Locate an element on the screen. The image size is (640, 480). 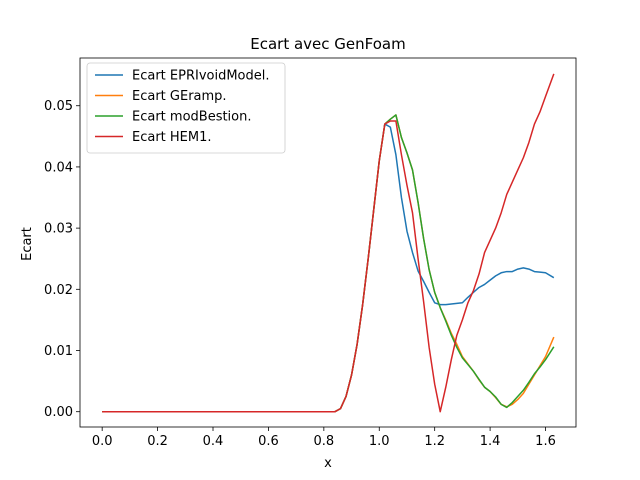
legend-box is located at coordinates (186, 108).